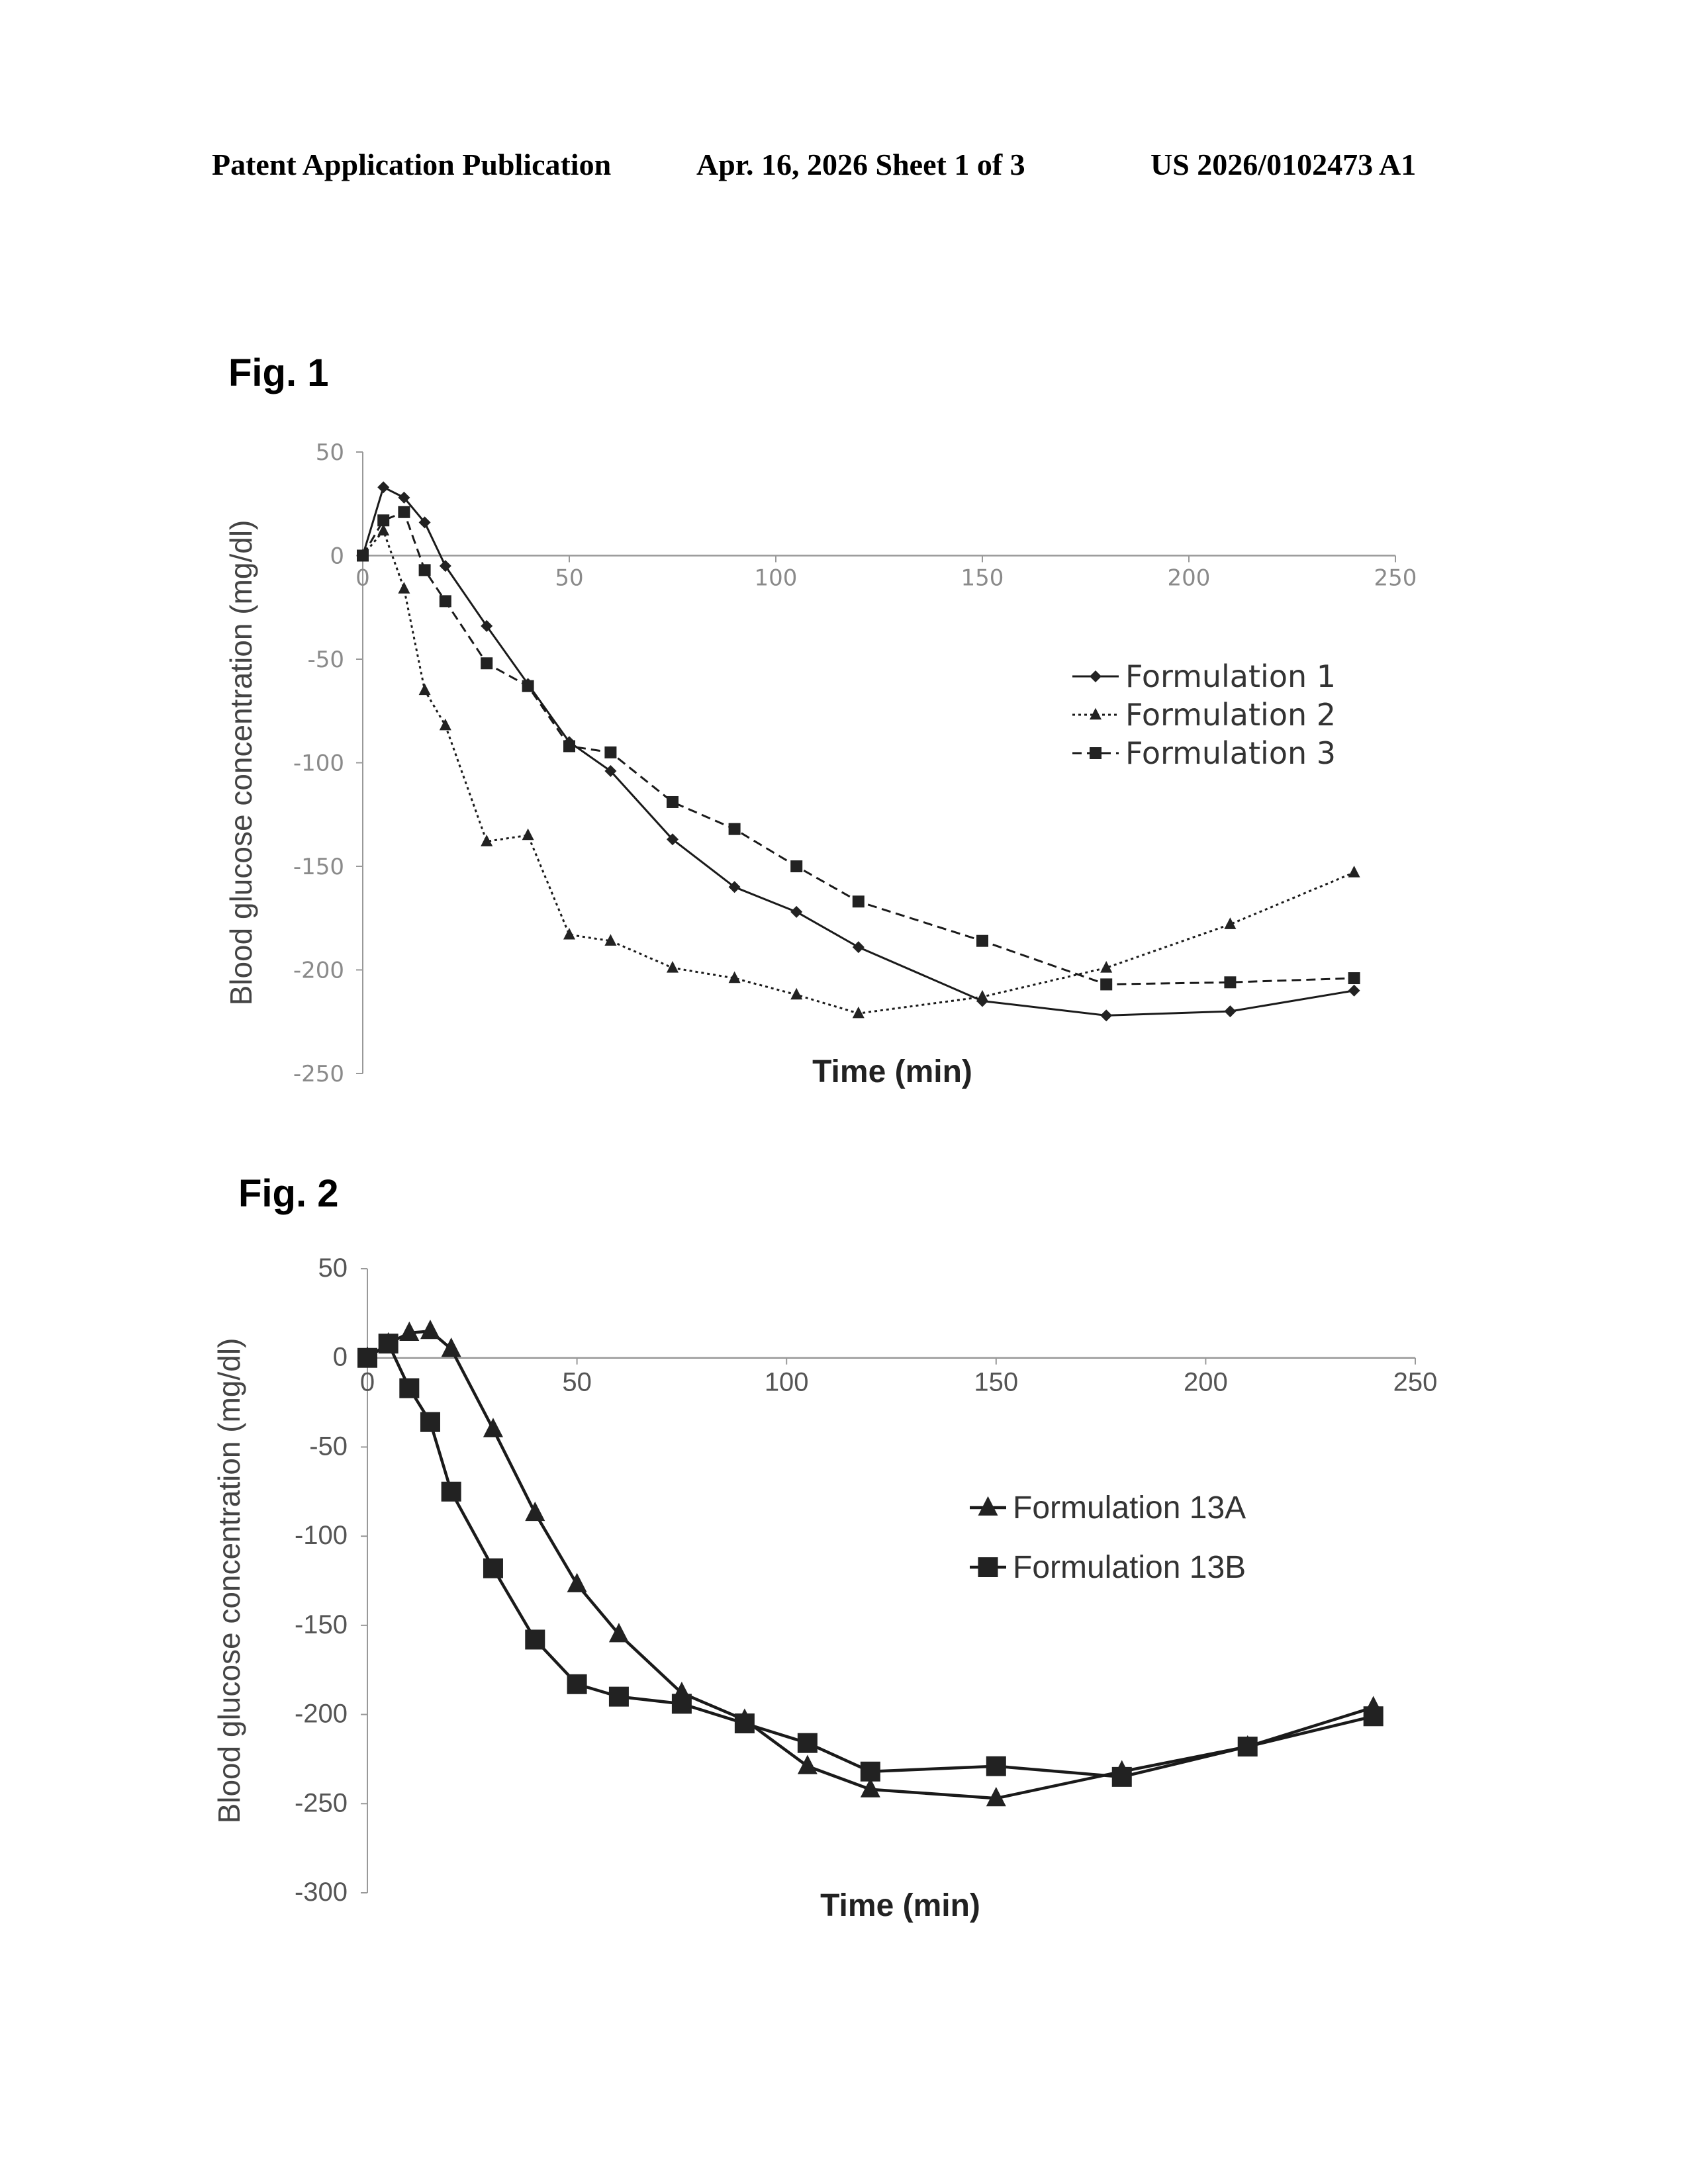  Describe the element at coordinates (1206, 1382) in the screenshot. I see `x-tick-label: 200` at that location.